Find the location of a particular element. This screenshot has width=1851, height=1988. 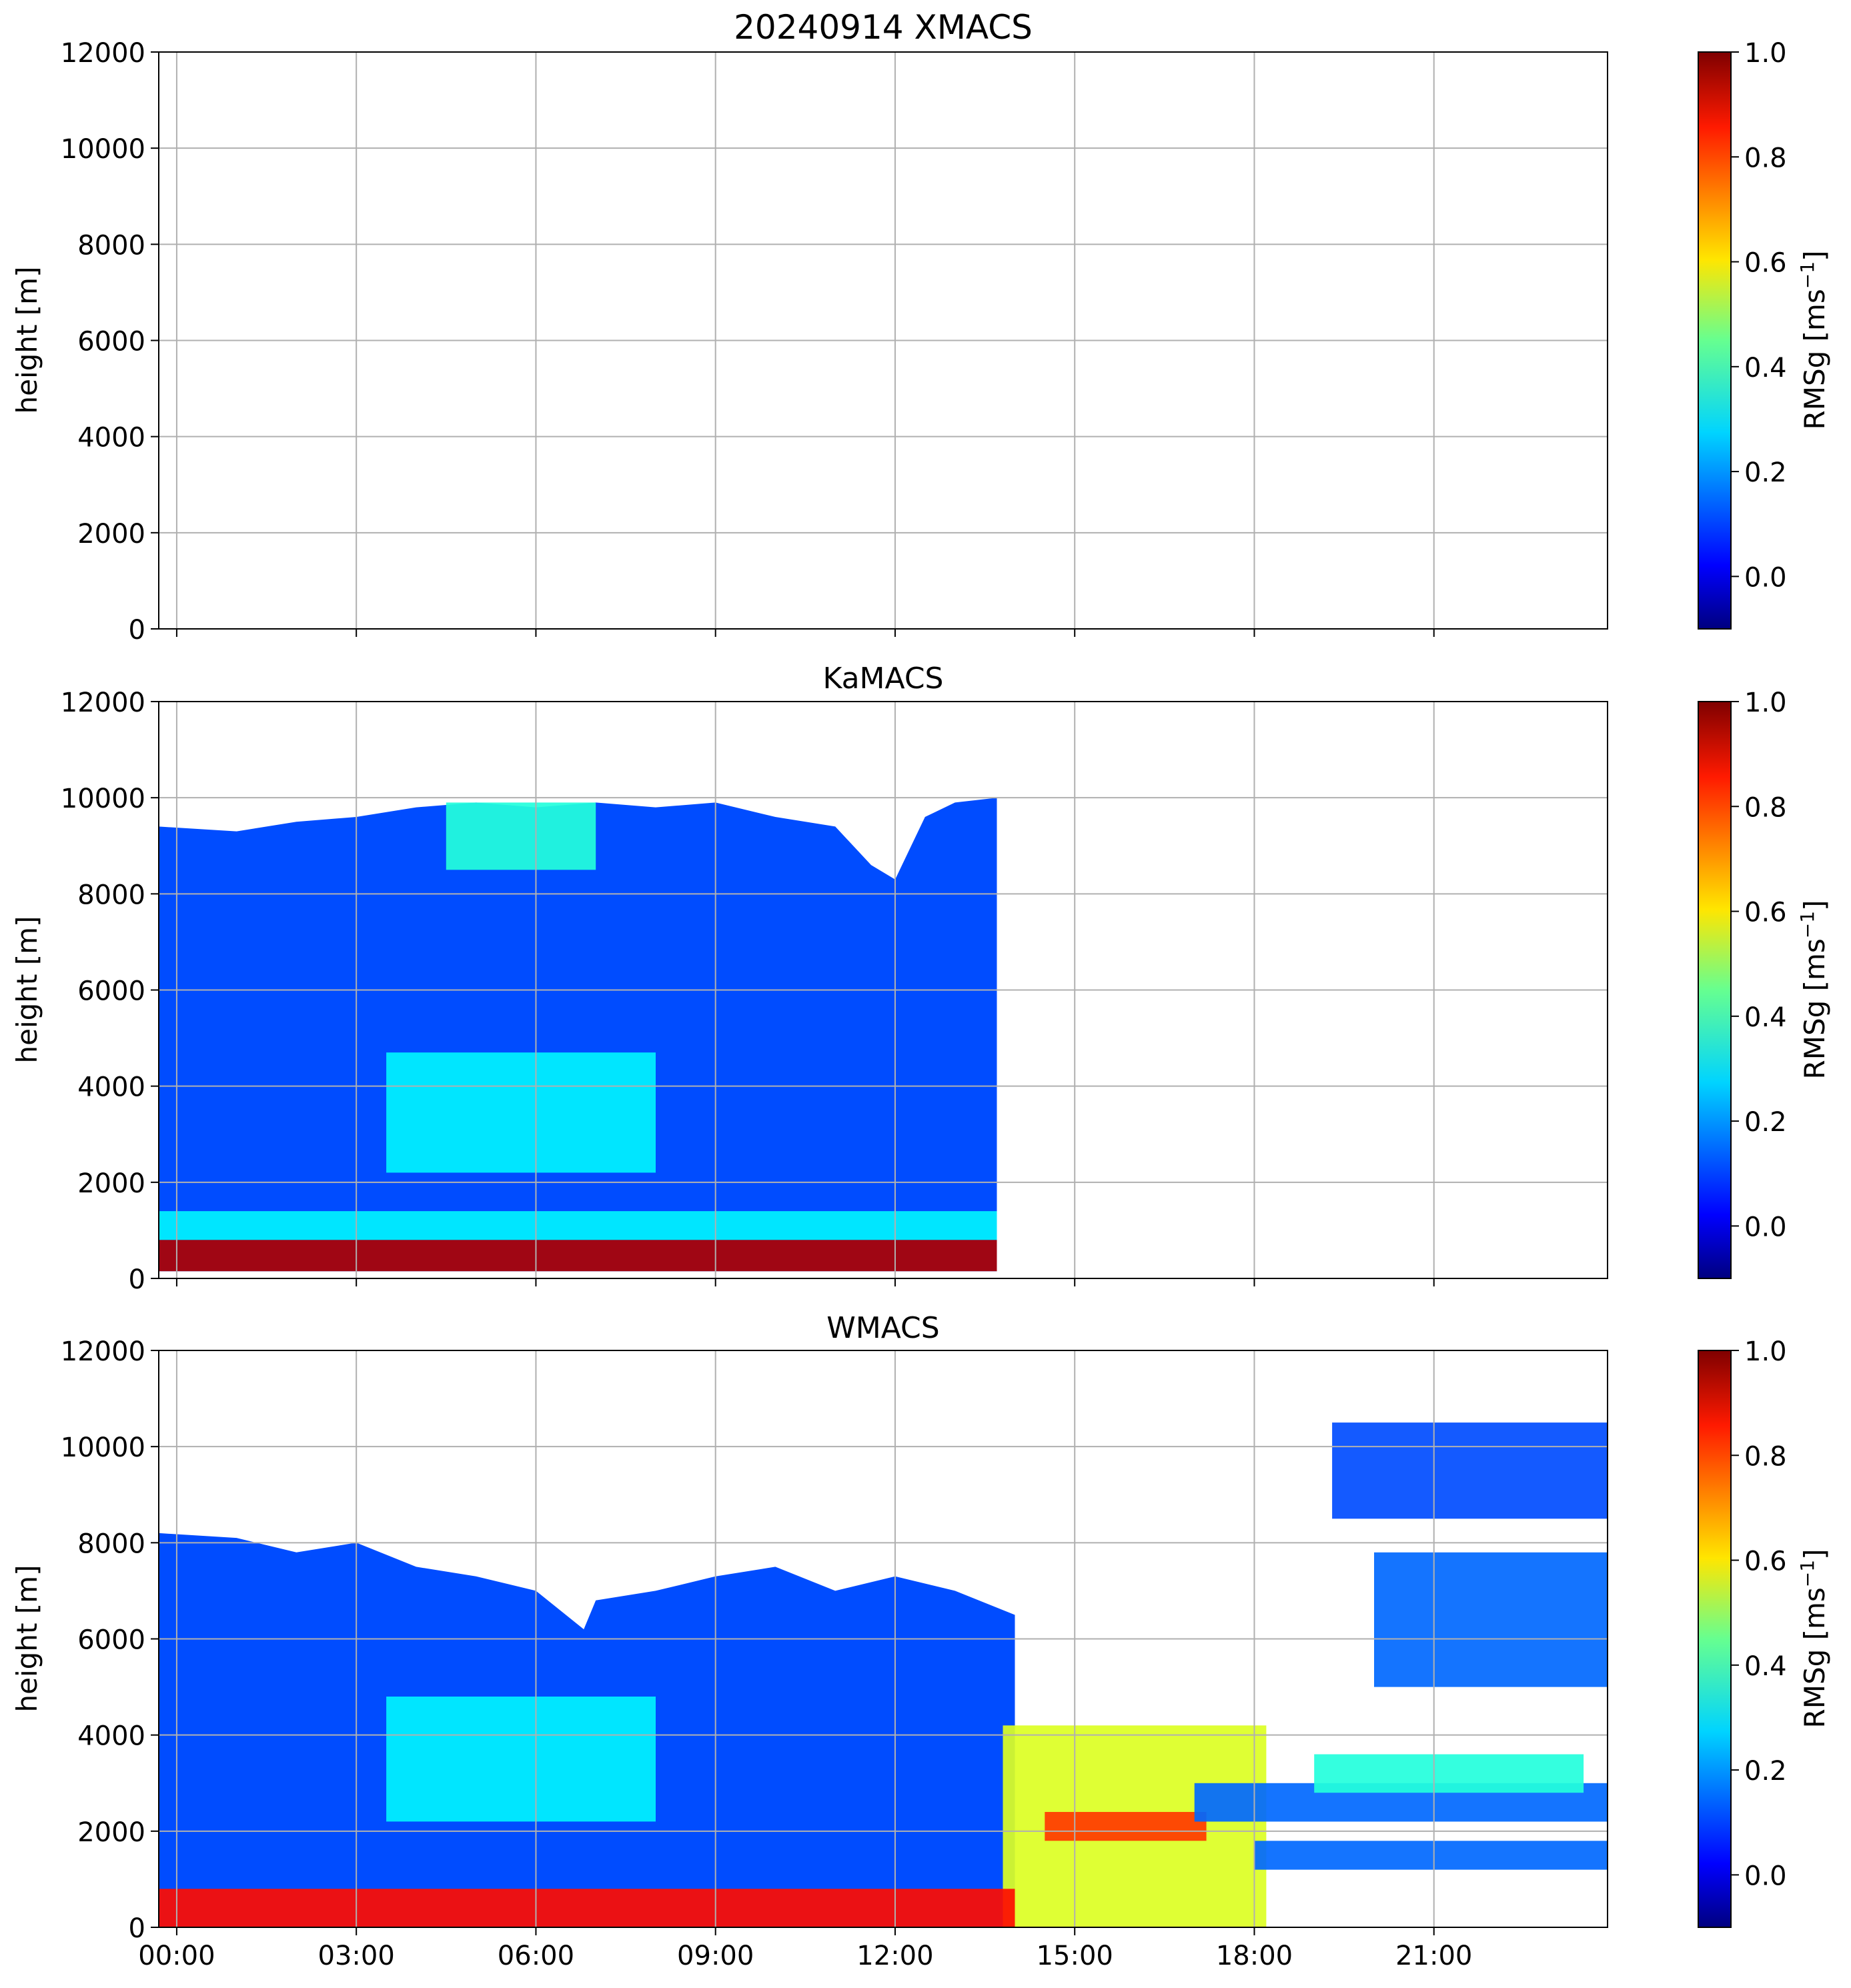

panel-xmacs-x-ticks is located at coordinates (805, 633).